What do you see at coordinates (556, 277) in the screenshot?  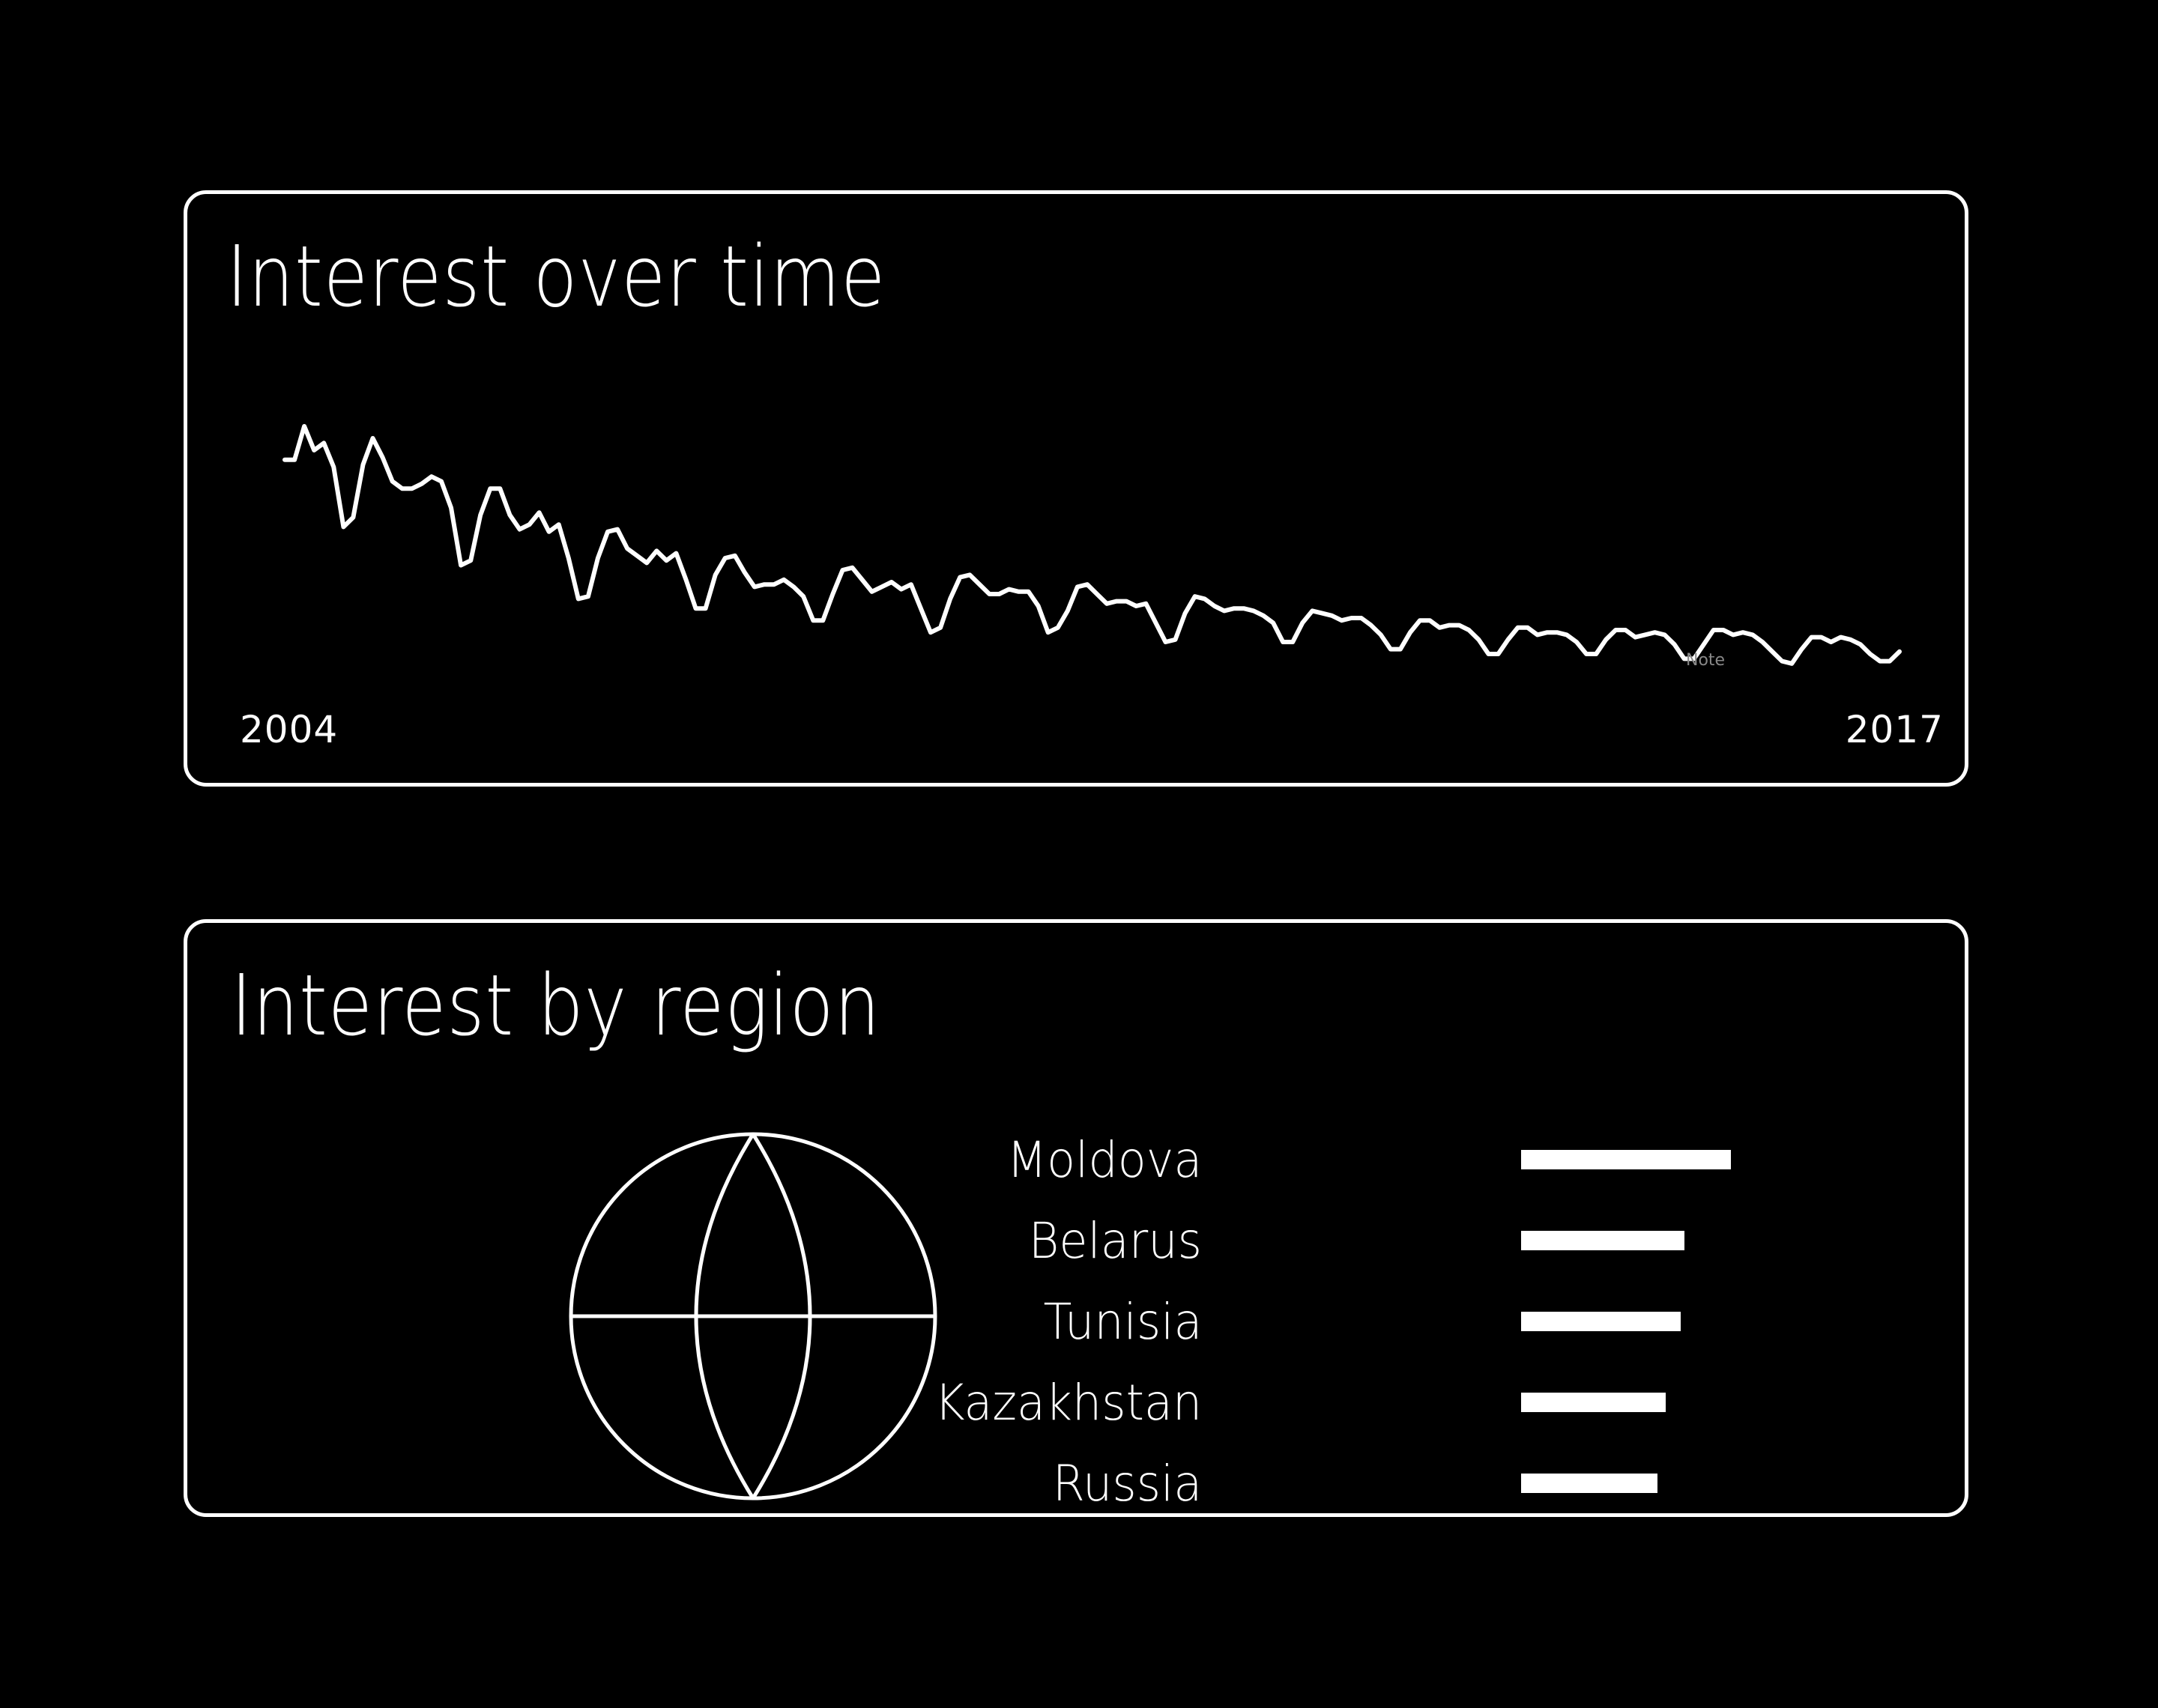 I see `interest-over-time-title: Interest over time` at bounding box center [556, 277].